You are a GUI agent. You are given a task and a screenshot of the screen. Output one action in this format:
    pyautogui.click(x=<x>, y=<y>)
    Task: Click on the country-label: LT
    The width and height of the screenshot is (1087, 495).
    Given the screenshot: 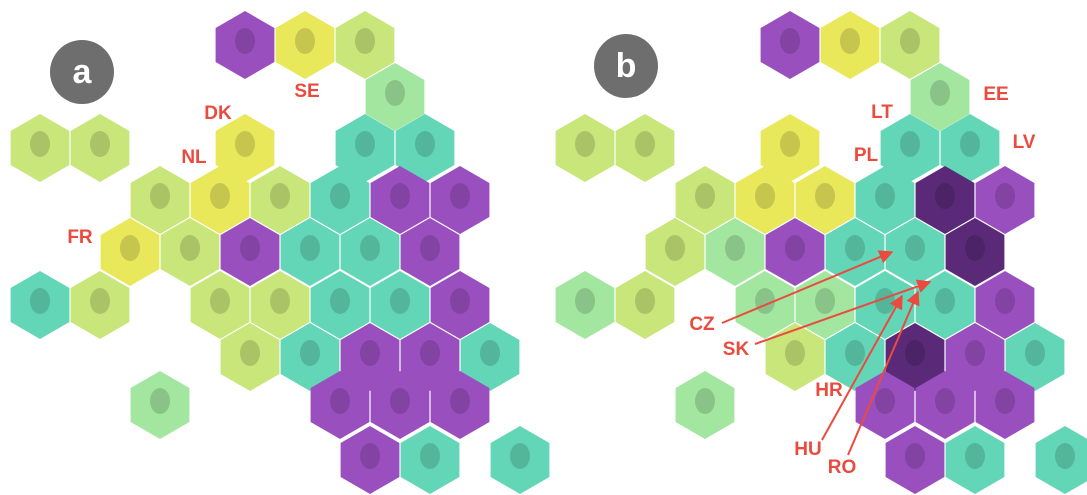 What is the action you would take?
    pyautogui.click(x=882, y=112)
    